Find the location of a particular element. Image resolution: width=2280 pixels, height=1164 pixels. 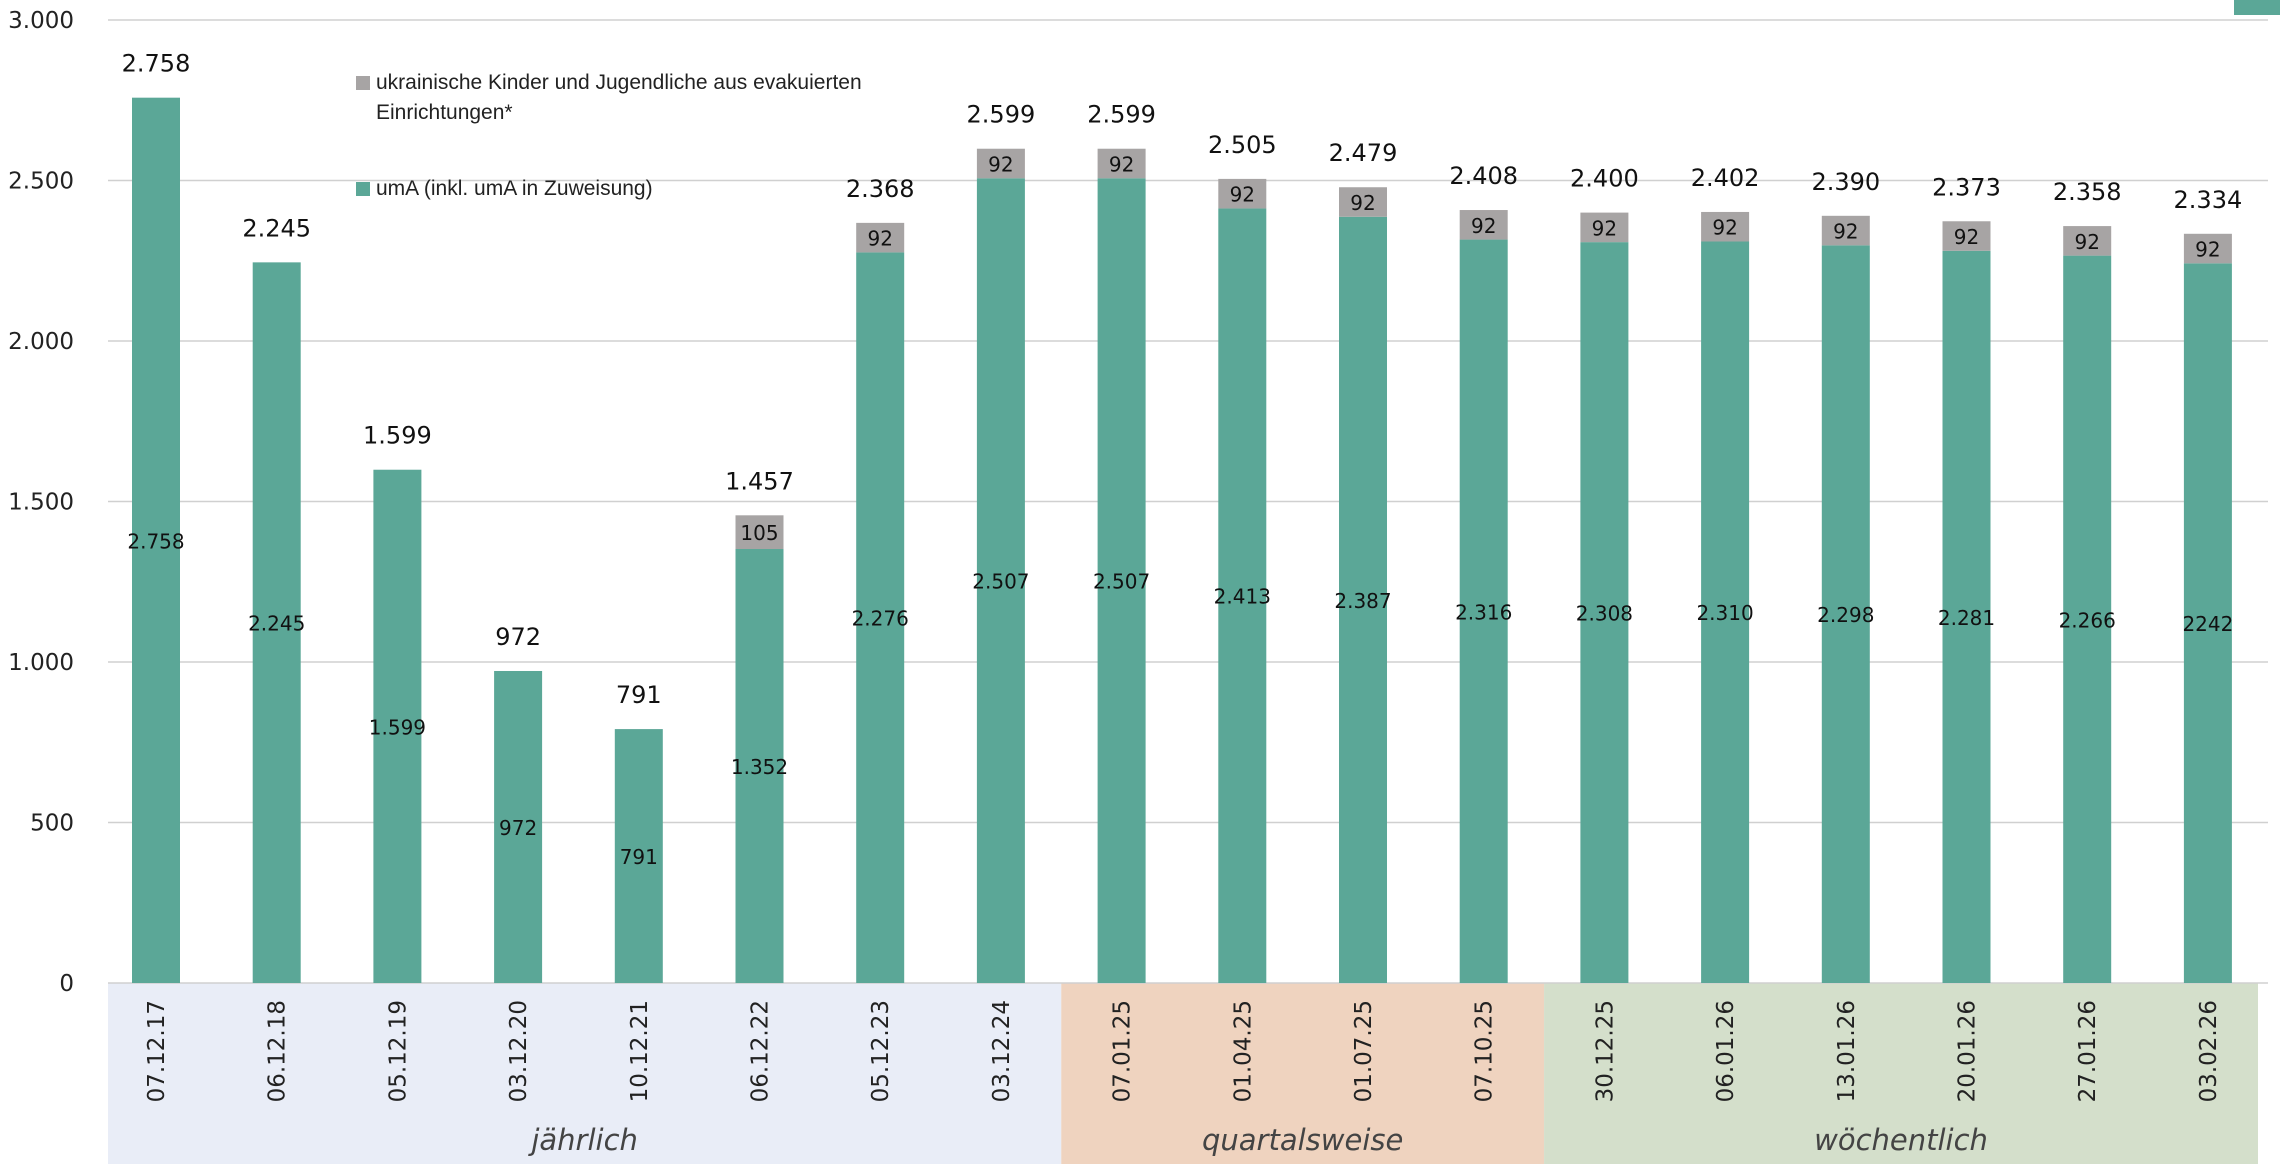

x-tick-label: 13.01.26 is located at coordinates (1847, 1051).